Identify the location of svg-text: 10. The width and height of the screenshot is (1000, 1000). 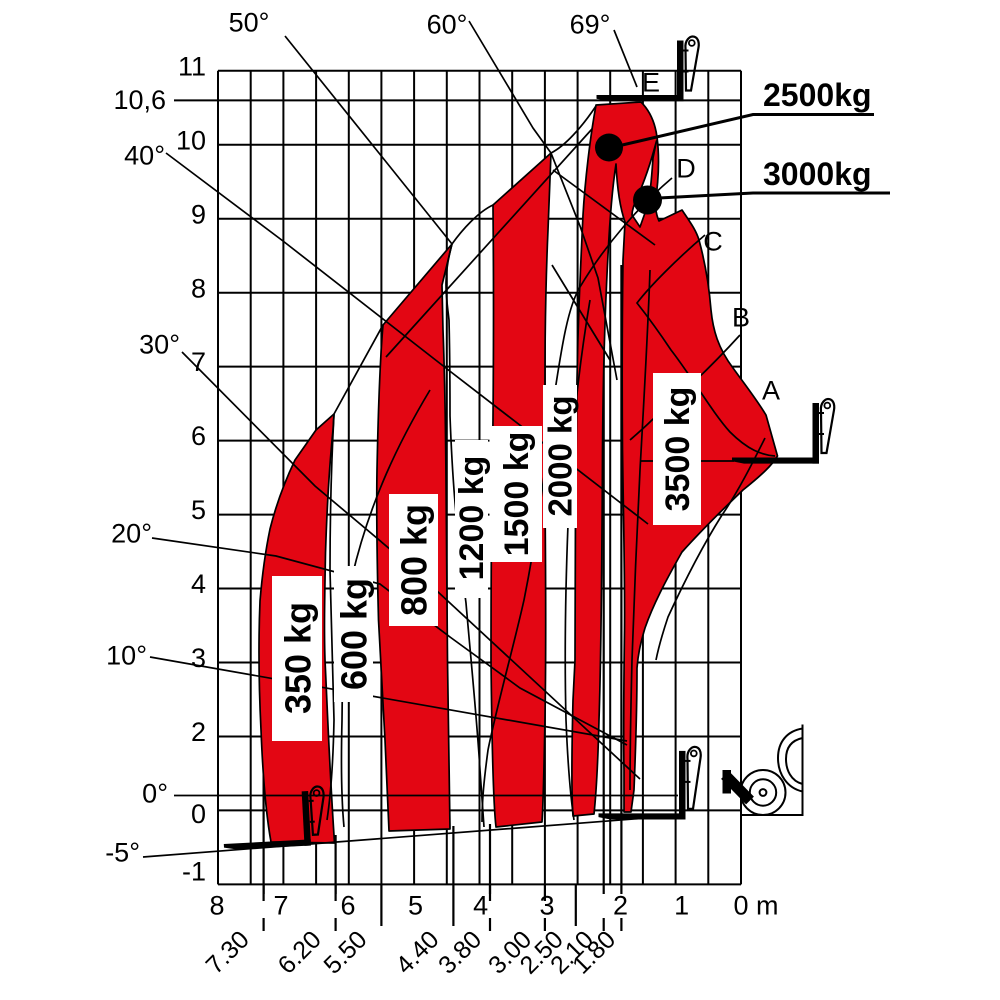
(191, 140).